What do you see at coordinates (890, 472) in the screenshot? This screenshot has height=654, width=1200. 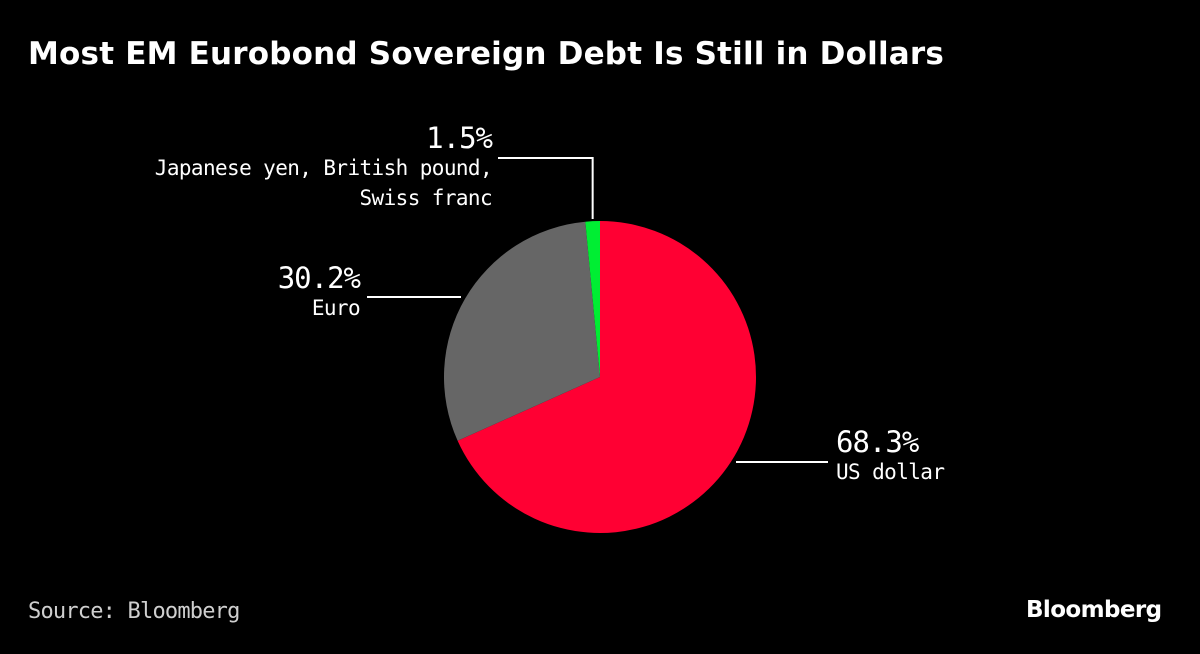 I see `slice-category-label: US dollar` at bounding box center [890, 472].